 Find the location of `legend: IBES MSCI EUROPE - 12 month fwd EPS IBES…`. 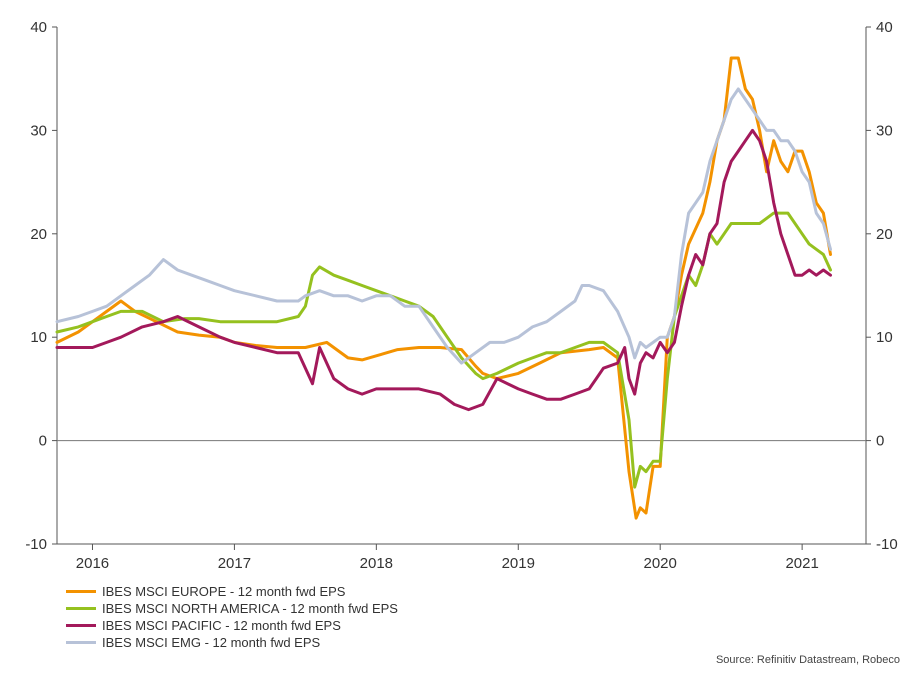

legend: IBES MSCI EUROPE - 12 month fwd EPS IBES… is located at coordinates (232, 617).